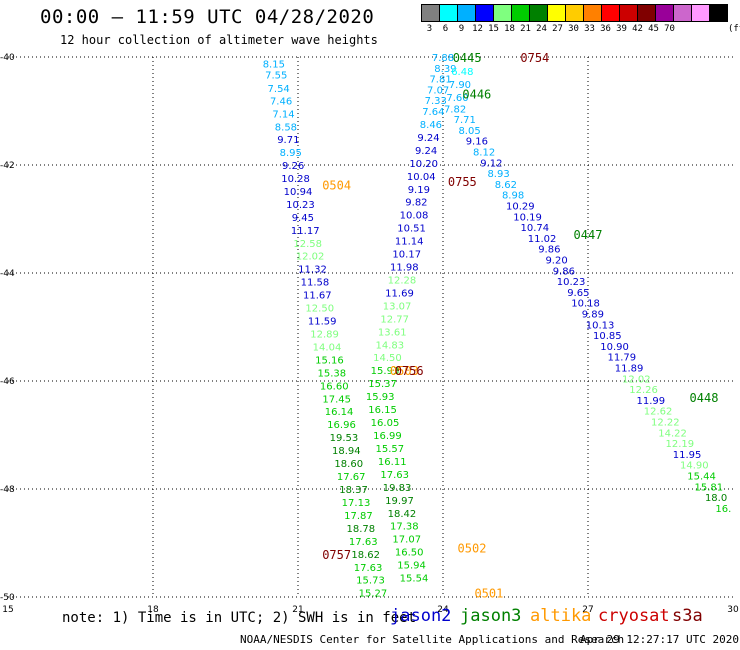  I want to click on scale-label: 36, so click(605, 29).